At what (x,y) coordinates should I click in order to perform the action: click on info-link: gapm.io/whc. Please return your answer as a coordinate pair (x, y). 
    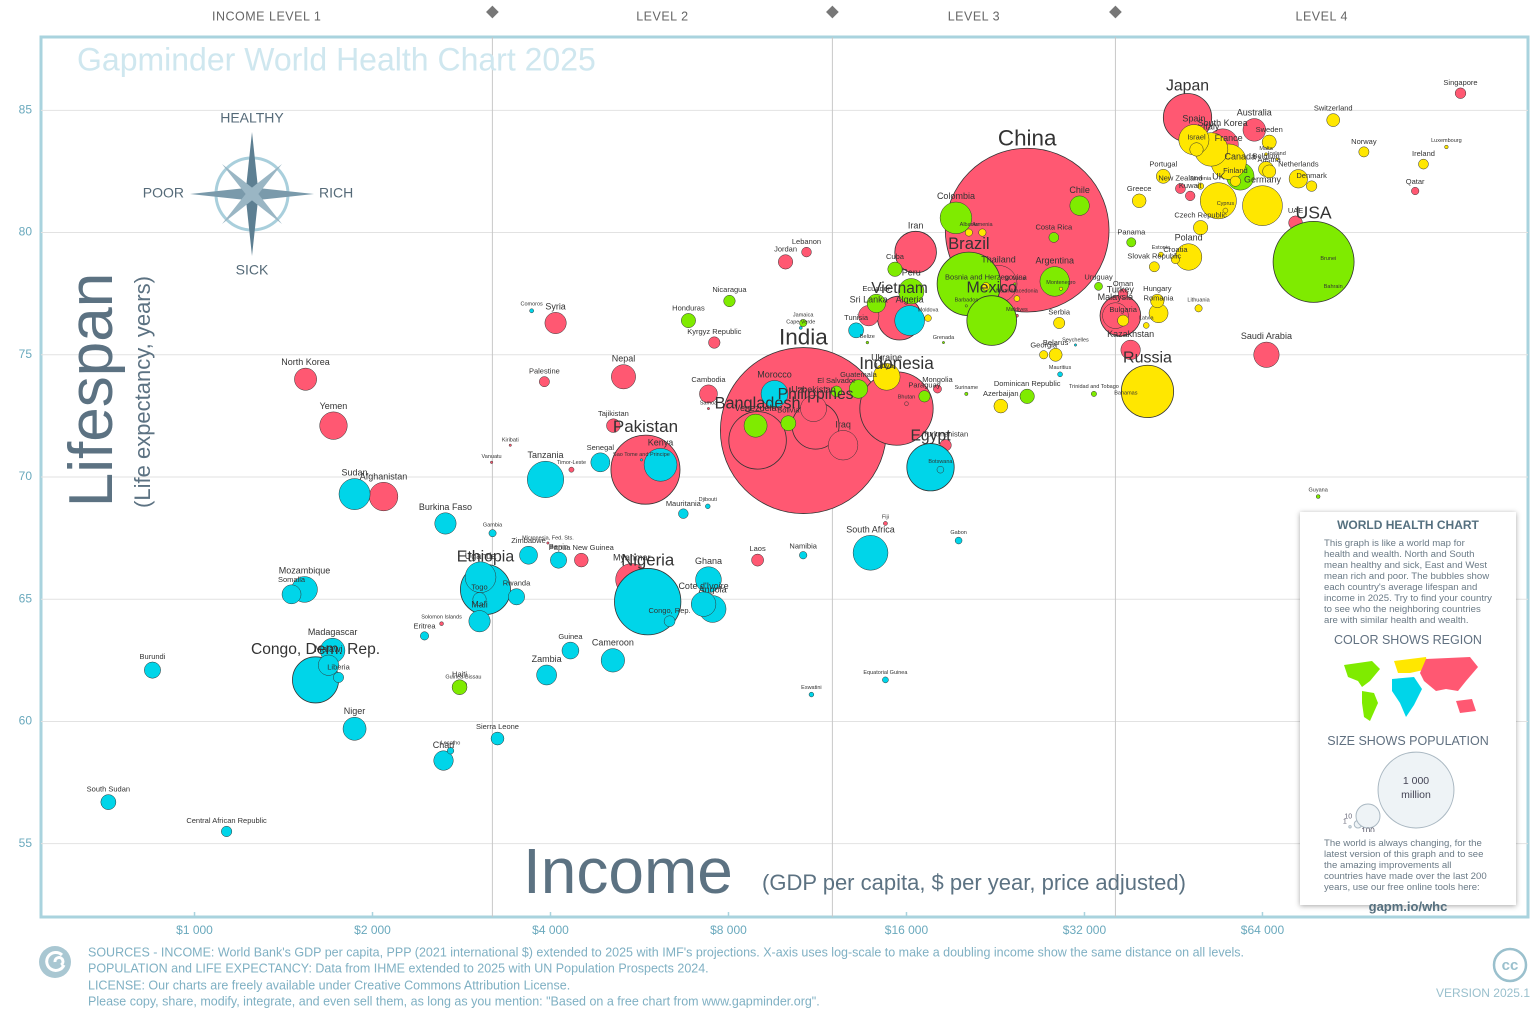
    Looking at the image, I should click on (1408, 906).